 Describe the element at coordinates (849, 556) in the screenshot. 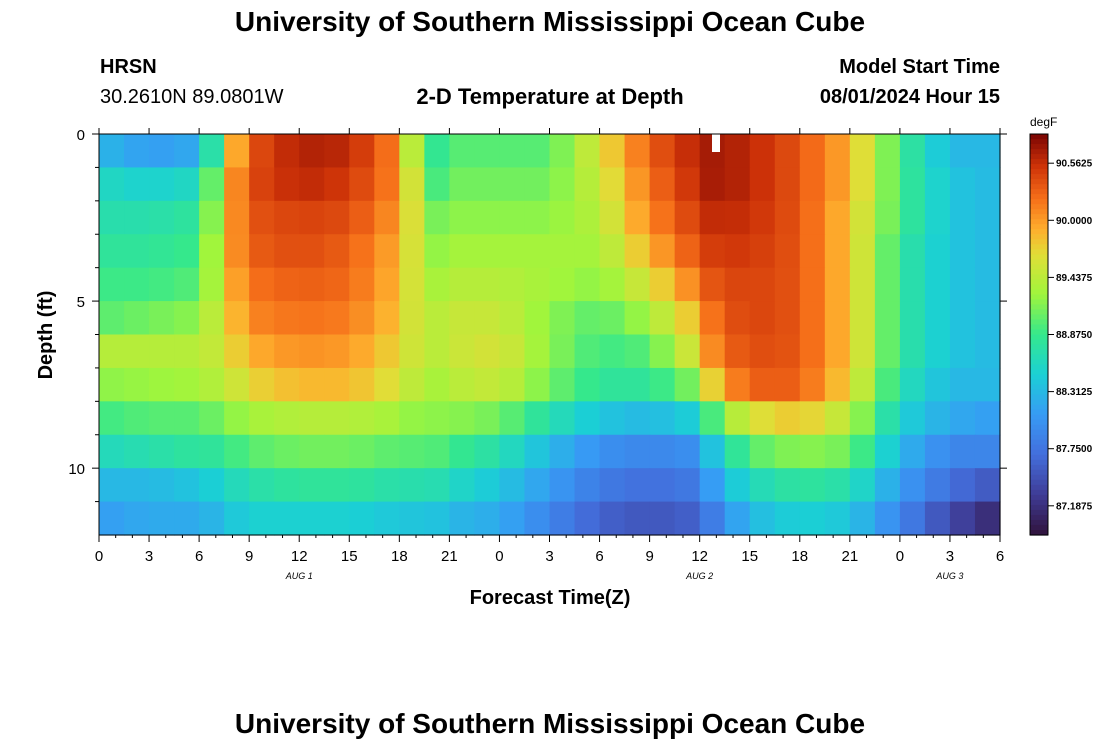

I see `x-tick-label: 21` at that location.